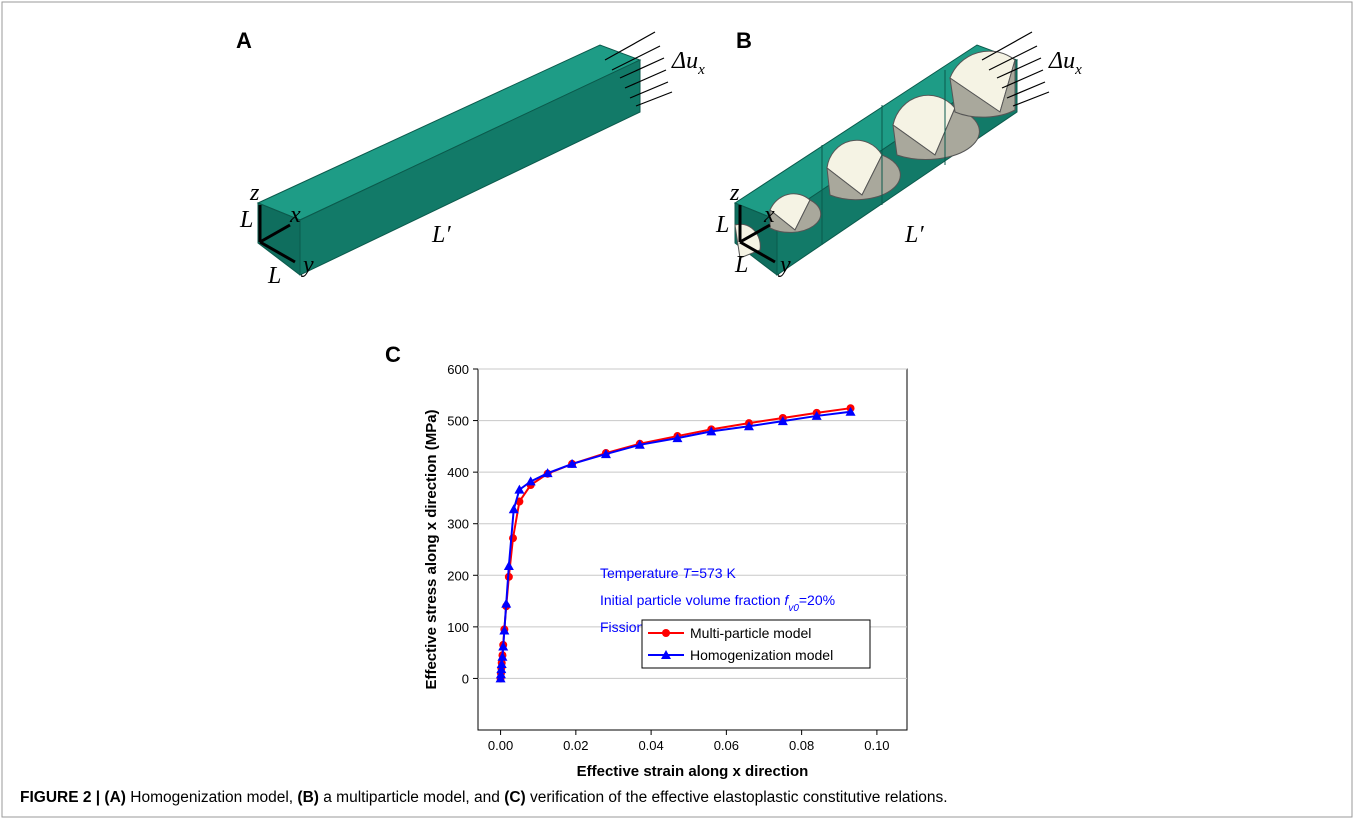 This screenshot has height=820, width=1355. I want to click on text-segment: a multiparticle model, and, so click(411, 797).